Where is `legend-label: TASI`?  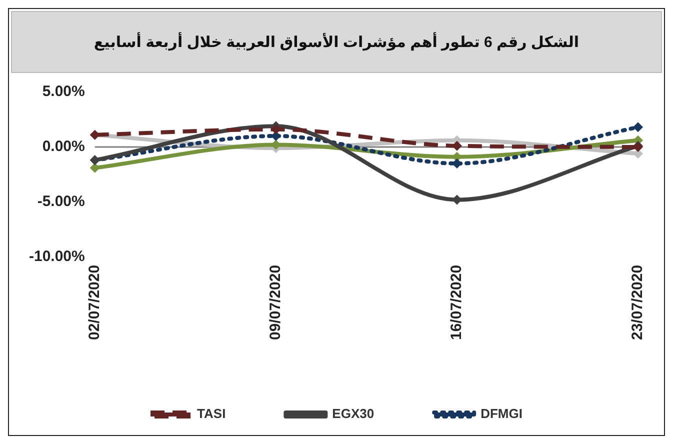 legend-label: TASI is located at coordinates (211, 414).